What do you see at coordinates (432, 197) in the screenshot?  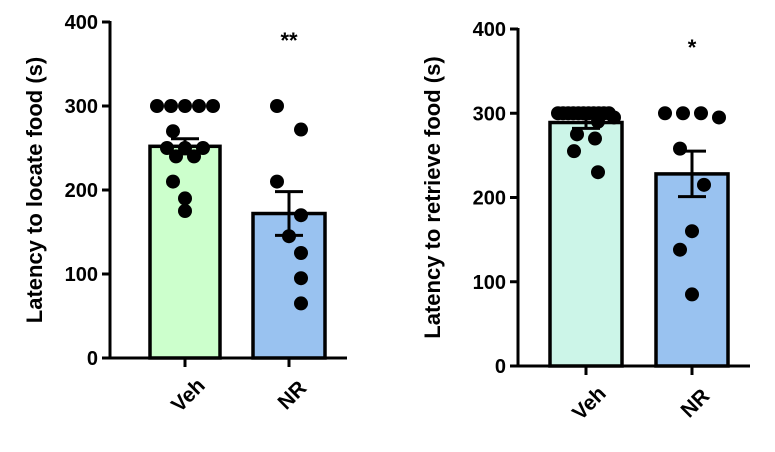 I see `y-axis-title: Latency to retrieve food (s)` at bounding box center [432, 197].